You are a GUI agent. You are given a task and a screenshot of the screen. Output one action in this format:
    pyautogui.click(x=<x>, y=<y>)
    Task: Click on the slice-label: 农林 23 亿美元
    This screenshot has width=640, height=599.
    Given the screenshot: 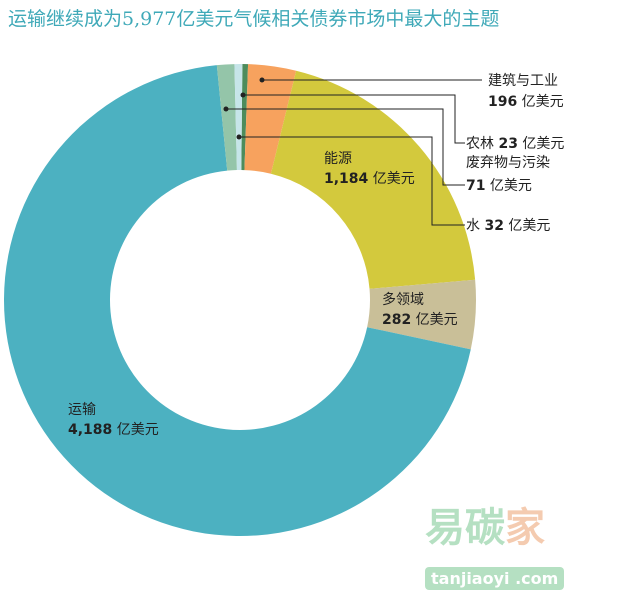 What is the action you would take?
    pyautogui.click(x=515, y=144)
    